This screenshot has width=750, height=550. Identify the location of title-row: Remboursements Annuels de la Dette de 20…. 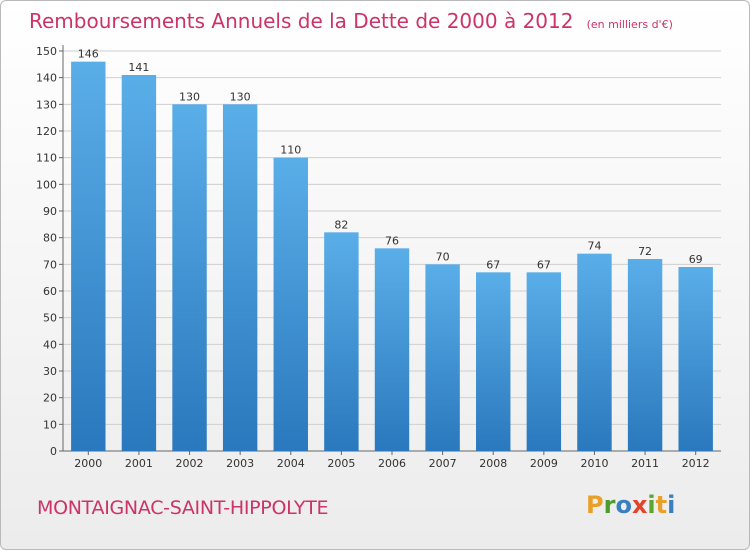
(351, 21).